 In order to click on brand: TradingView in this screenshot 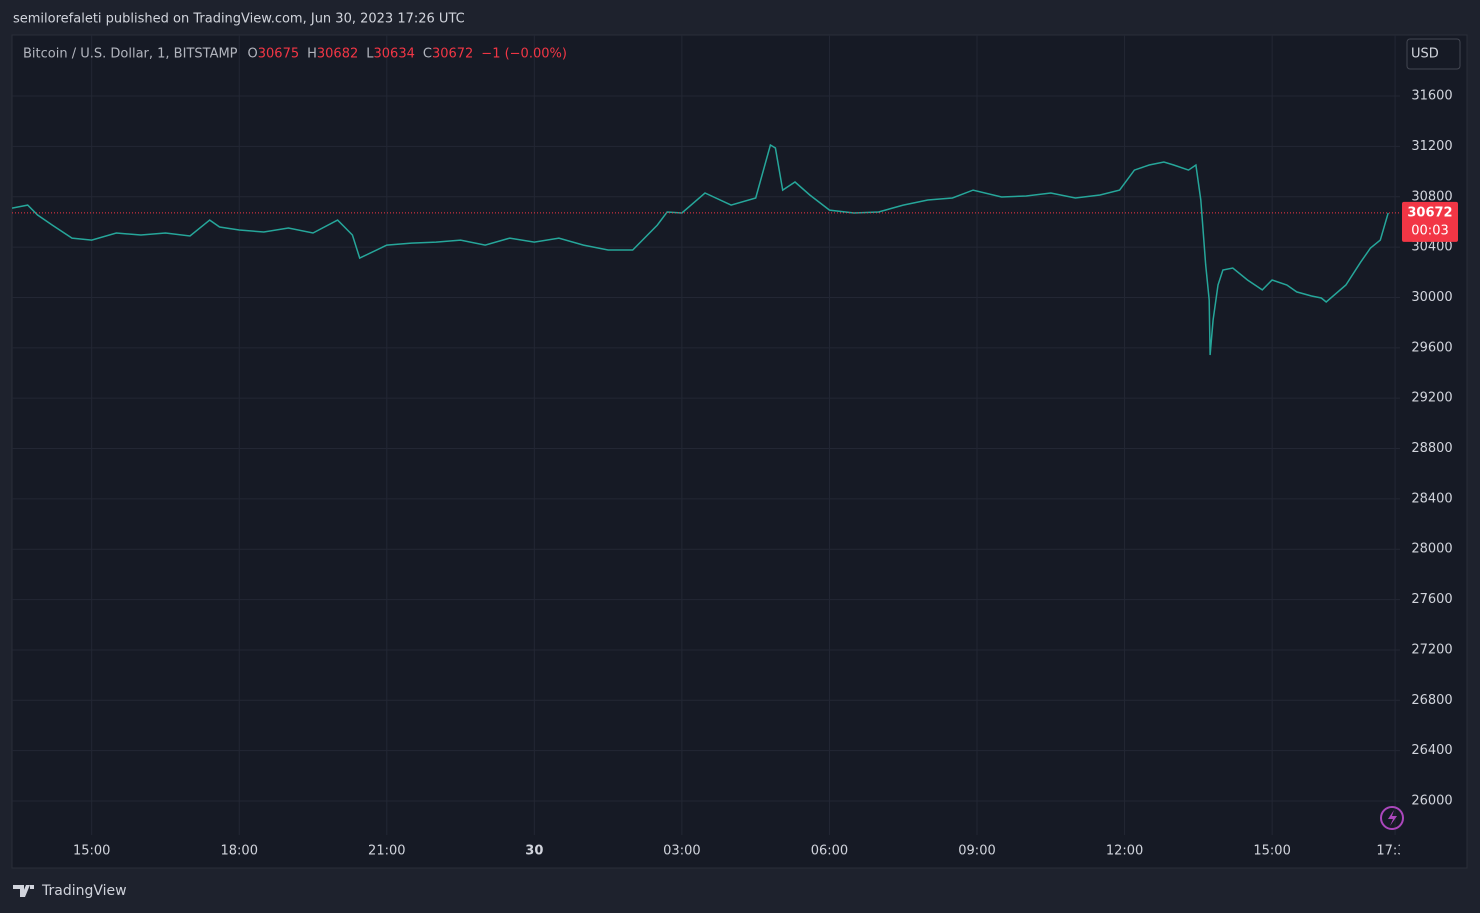, I will do `click(84, 891)`.